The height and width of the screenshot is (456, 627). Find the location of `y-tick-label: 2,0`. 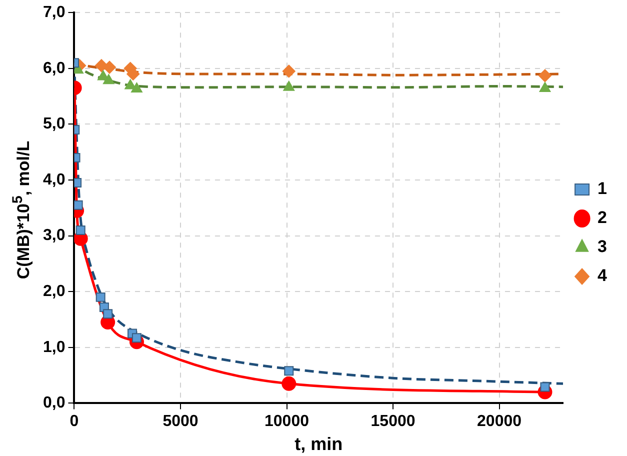

y-tick-label: 2,0 is located at coordinates (54, 291).